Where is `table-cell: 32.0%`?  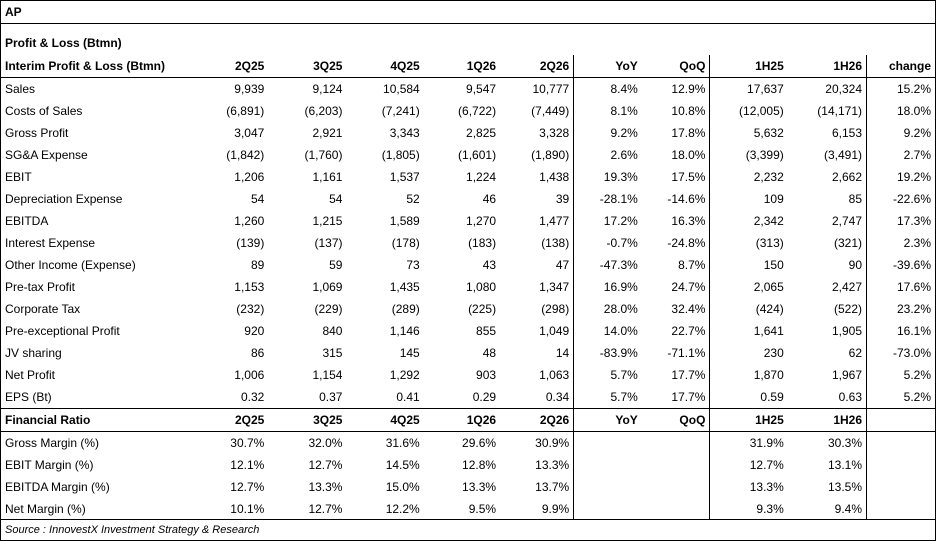
table-cell: 32.0% is located at coordinates (307, 442).